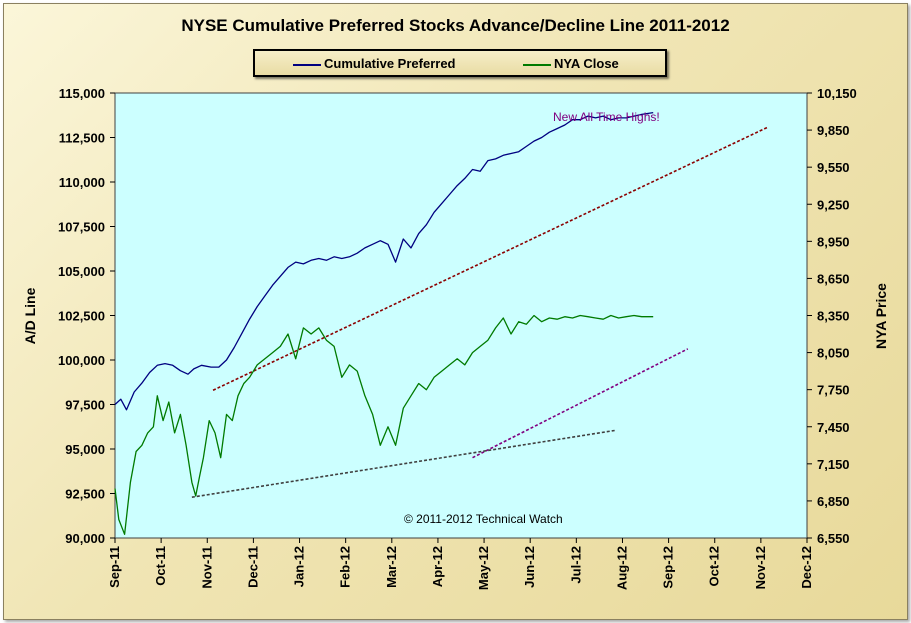  What do you see at coordinates (82, 138) in the screenshot?
I see `y-tick-label: 112,500` at bounding box center [82, 138].